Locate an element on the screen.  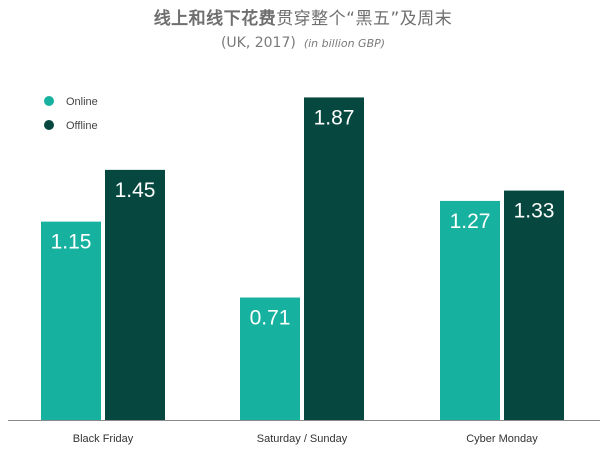
data-label-offline-2: 1.87 is located at coordinates (334, 117).